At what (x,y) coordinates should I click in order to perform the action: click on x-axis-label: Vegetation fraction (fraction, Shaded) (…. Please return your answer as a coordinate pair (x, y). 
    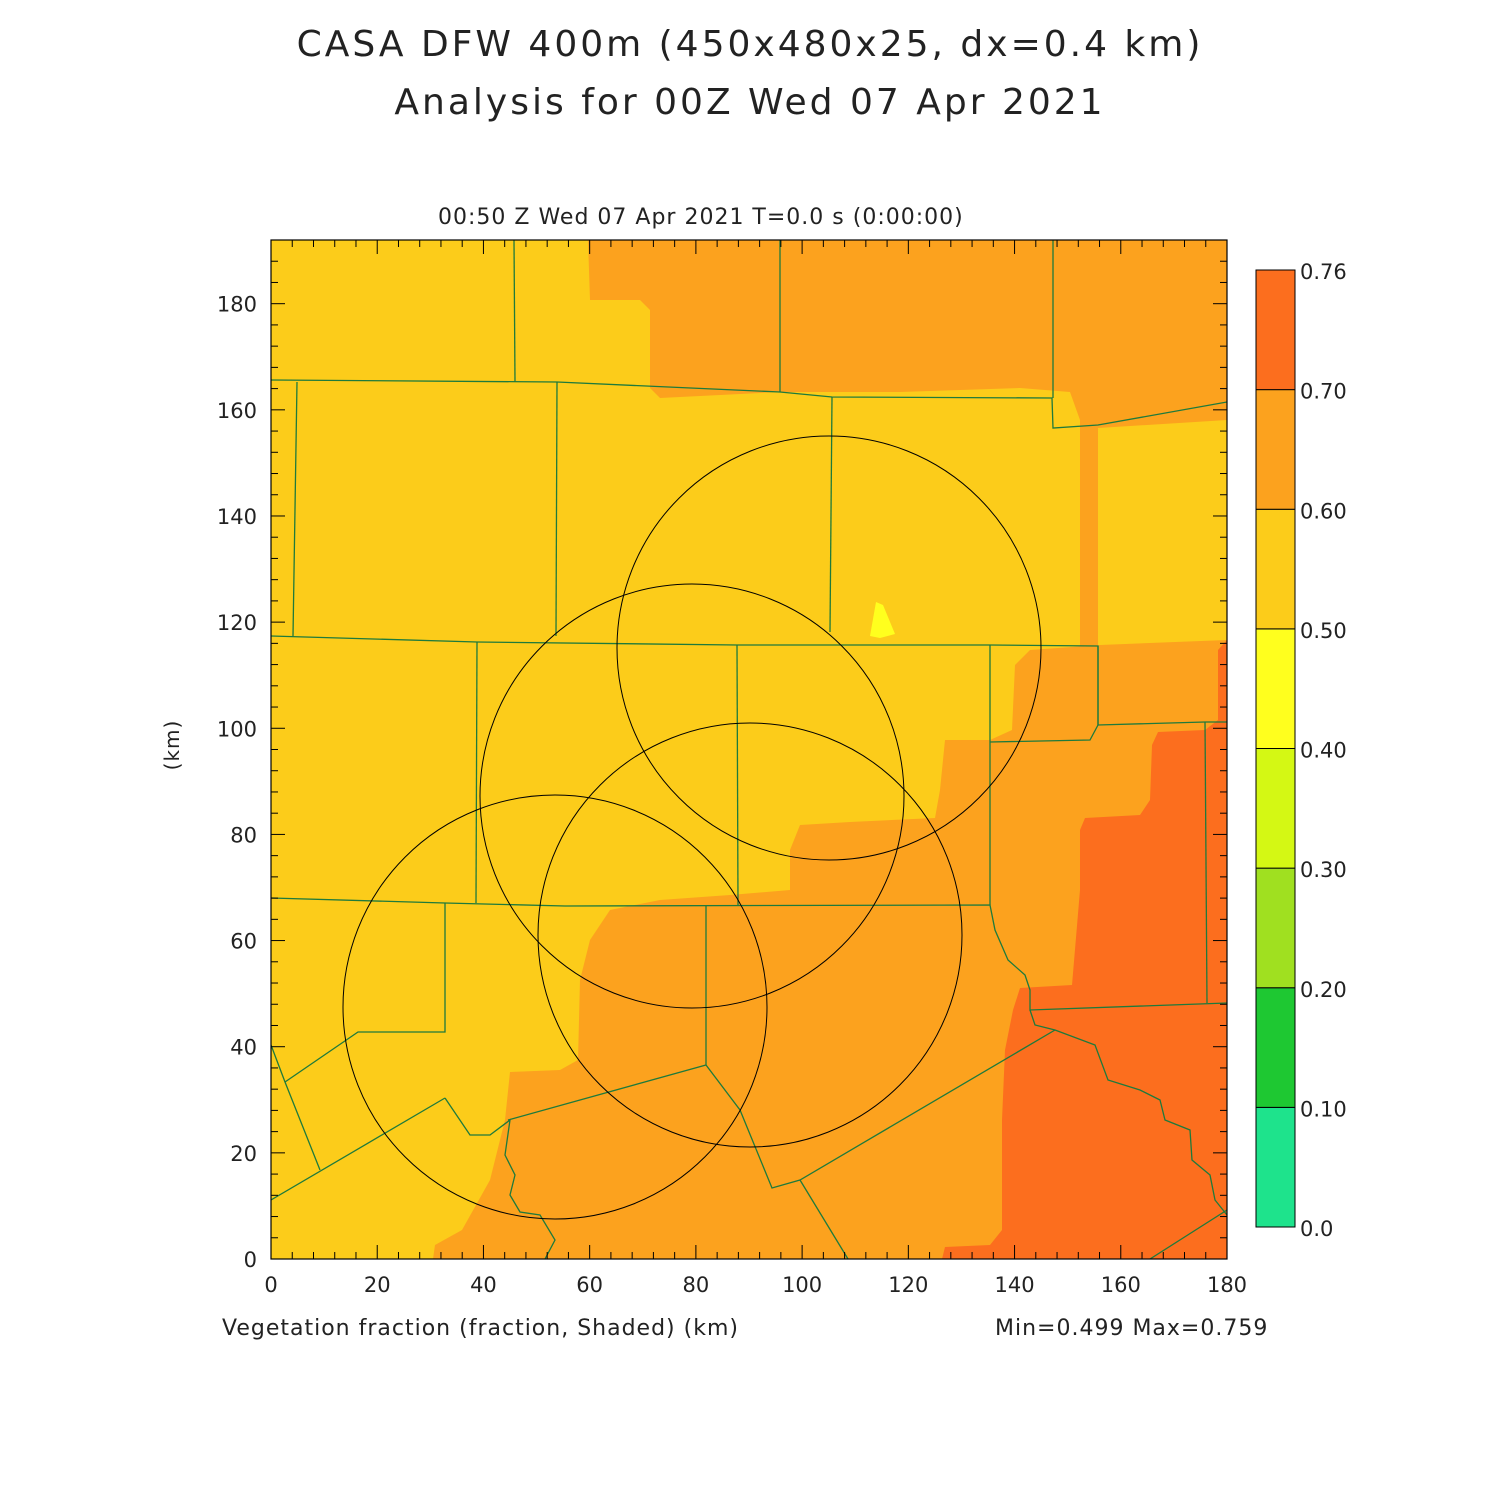
    Looking at the image, I should click on (480, 1328).